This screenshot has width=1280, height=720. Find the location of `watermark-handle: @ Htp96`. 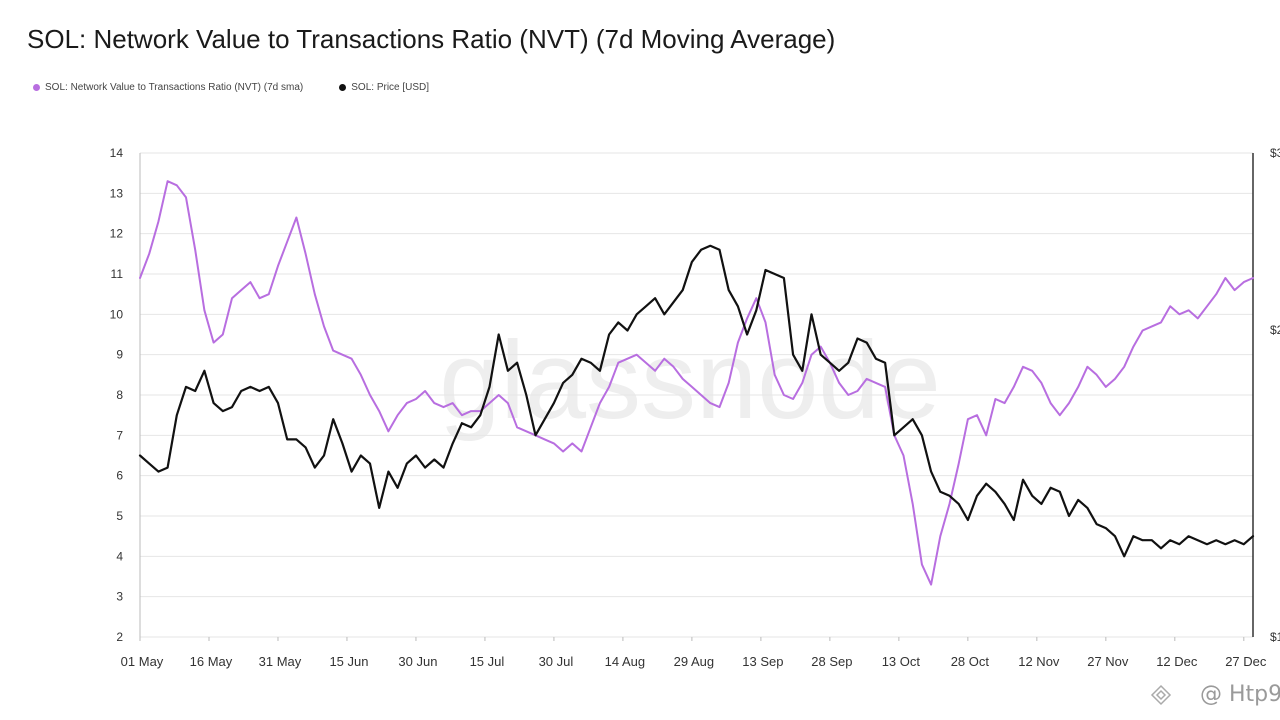

watermark-handle: @ Htp96 is located at coordinates (1240, 694).